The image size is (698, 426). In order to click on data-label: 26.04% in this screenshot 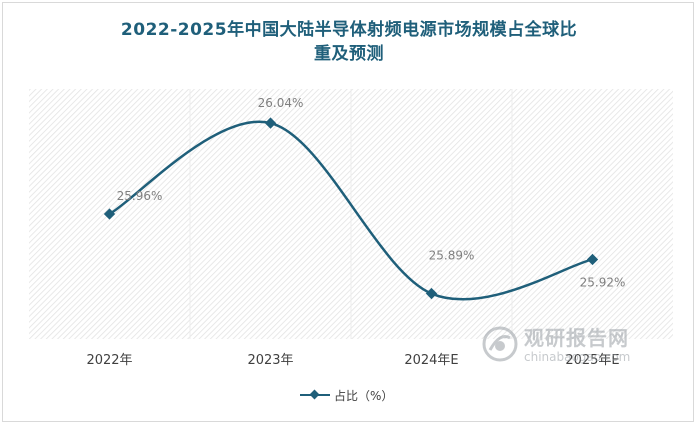, I will do `click(281, 103)`.